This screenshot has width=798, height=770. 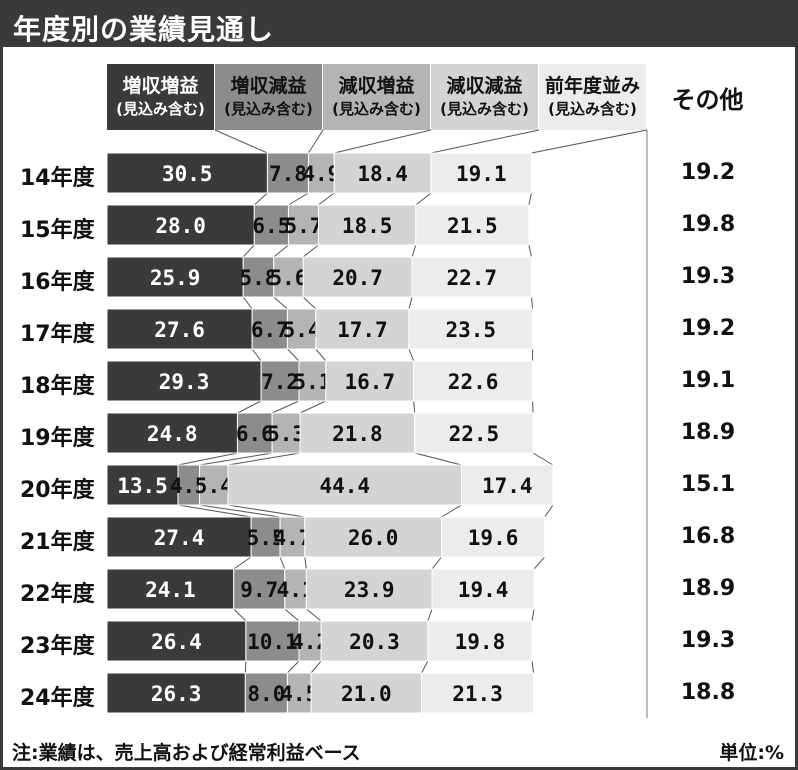 I want to click on data-label: 19.8, so click(x=480, y=642).